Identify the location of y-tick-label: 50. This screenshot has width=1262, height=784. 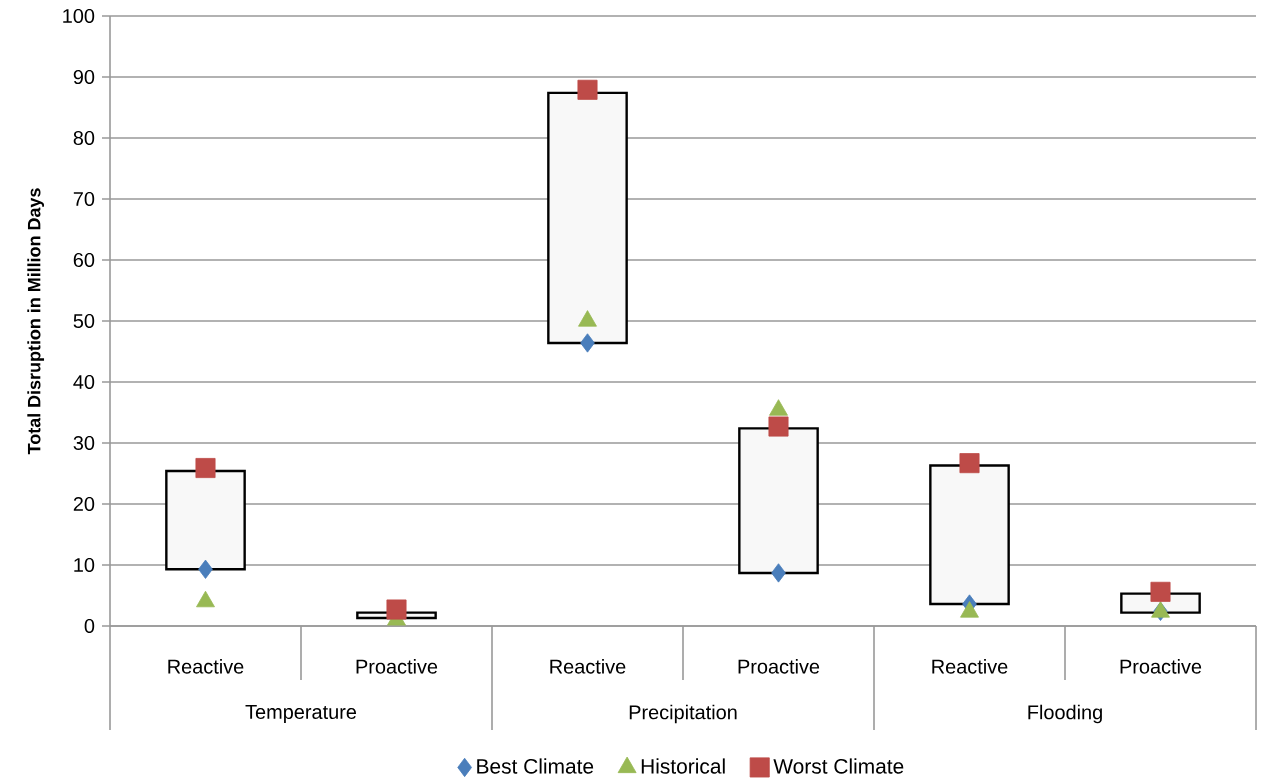
(84, 321).